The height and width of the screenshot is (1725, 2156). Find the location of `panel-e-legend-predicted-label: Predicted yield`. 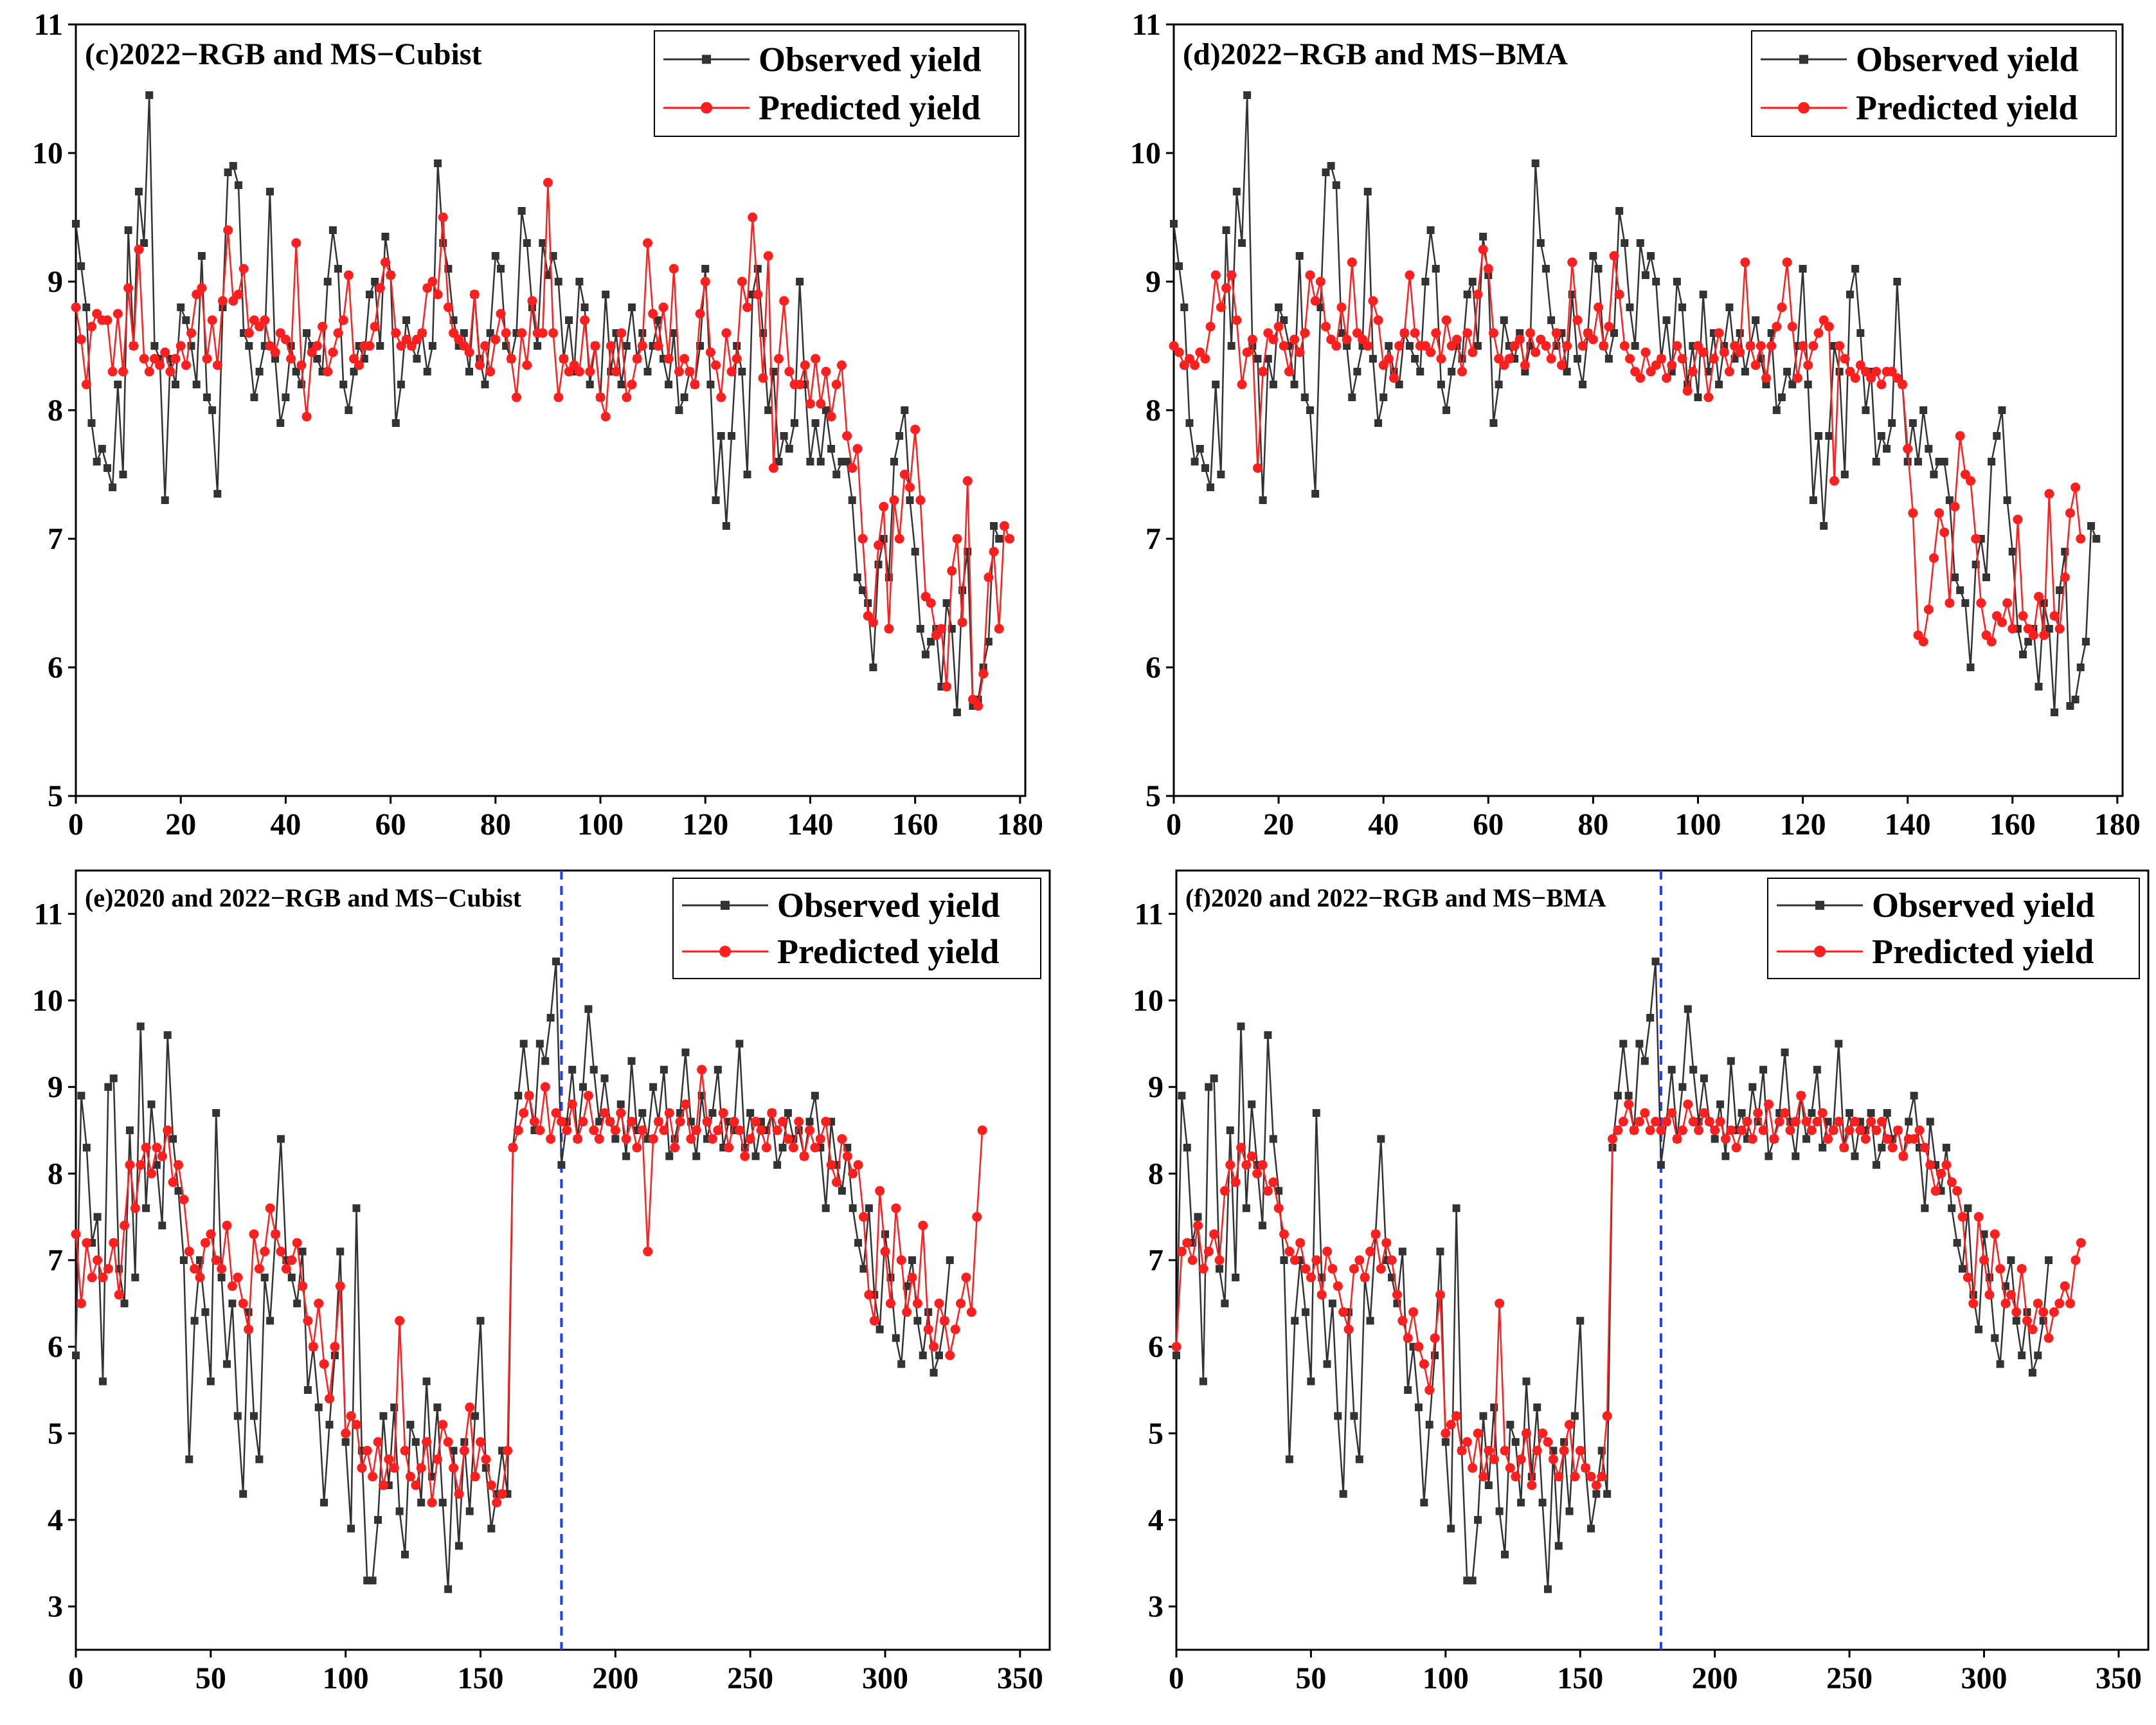

panel-e-legend-predicted-label: Predicted yield is located at coordinates (888, 952).